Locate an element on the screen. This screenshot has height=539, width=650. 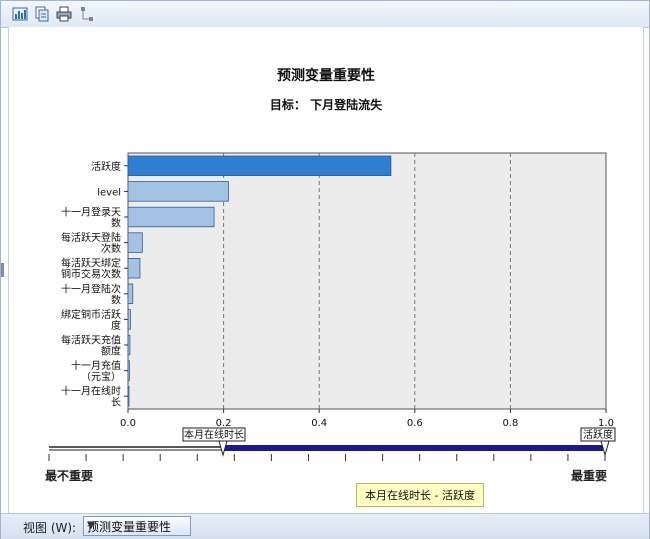
chart-title: 预测变量重要性 is located at coordinates (326, 76).